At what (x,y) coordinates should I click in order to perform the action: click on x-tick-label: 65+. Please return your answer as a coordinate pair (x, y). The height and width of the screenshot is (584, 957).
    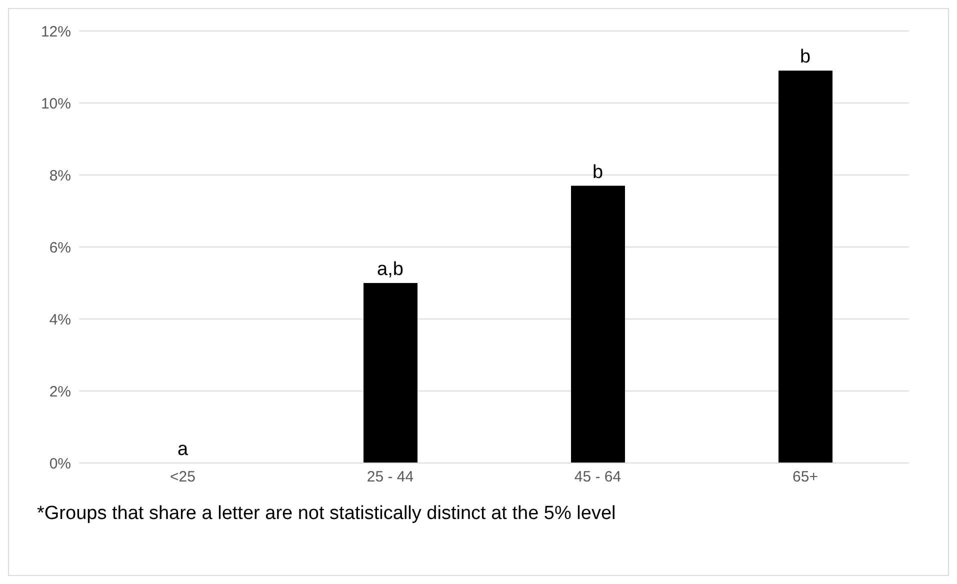
    Looking at the image, I should click on (805, 477).